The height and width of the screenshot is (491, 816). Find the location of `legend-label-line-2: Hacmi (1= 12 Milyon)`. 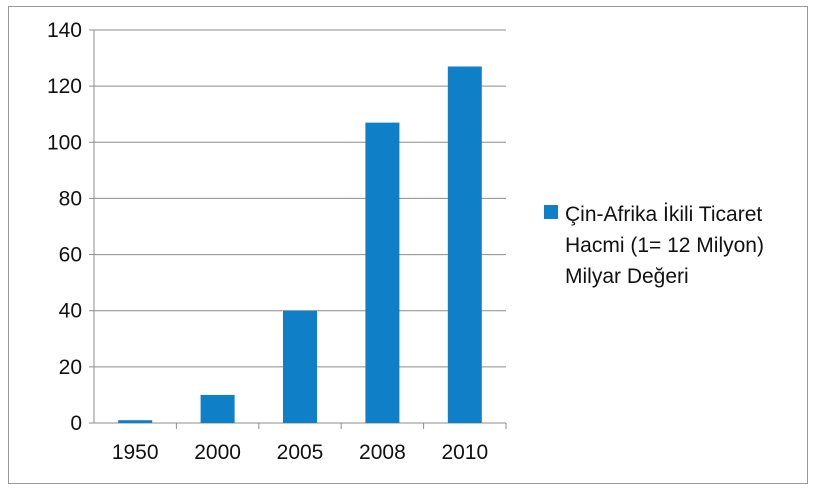

legend-label-line-2: Hacmi (1= 12 Milyon) is located at coordinates (664, 245).